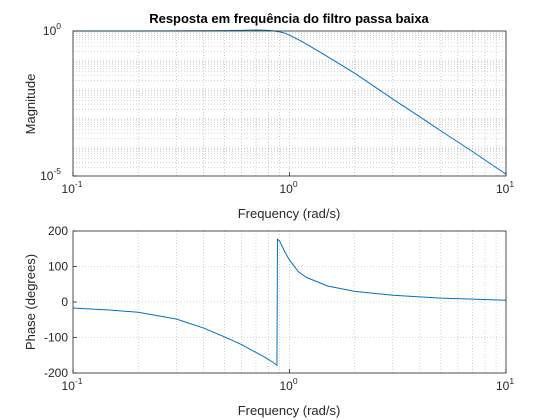  I want to click on phase-y-axis-label: Phase (degrees), so click(30, 302).